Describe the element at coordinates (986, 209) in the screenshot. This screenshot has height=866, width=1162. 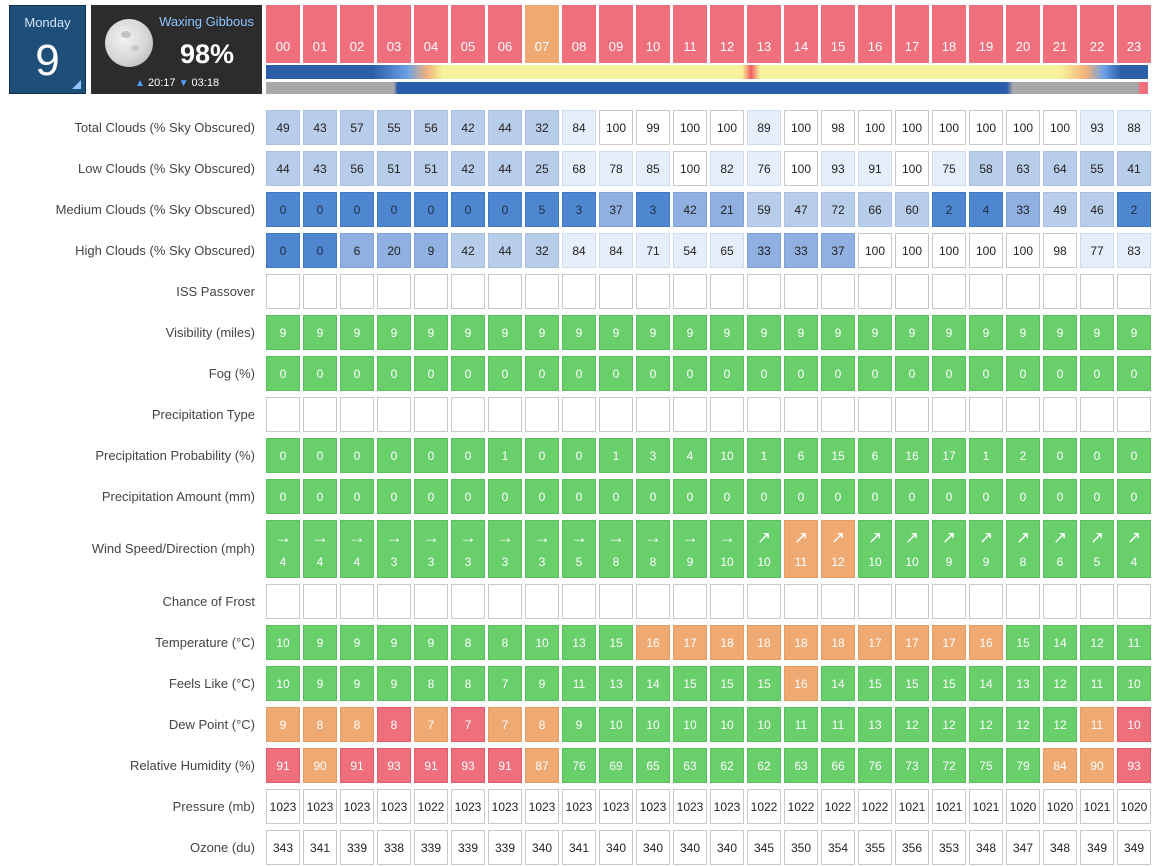
I see `forecast-cell: 4` at that location.